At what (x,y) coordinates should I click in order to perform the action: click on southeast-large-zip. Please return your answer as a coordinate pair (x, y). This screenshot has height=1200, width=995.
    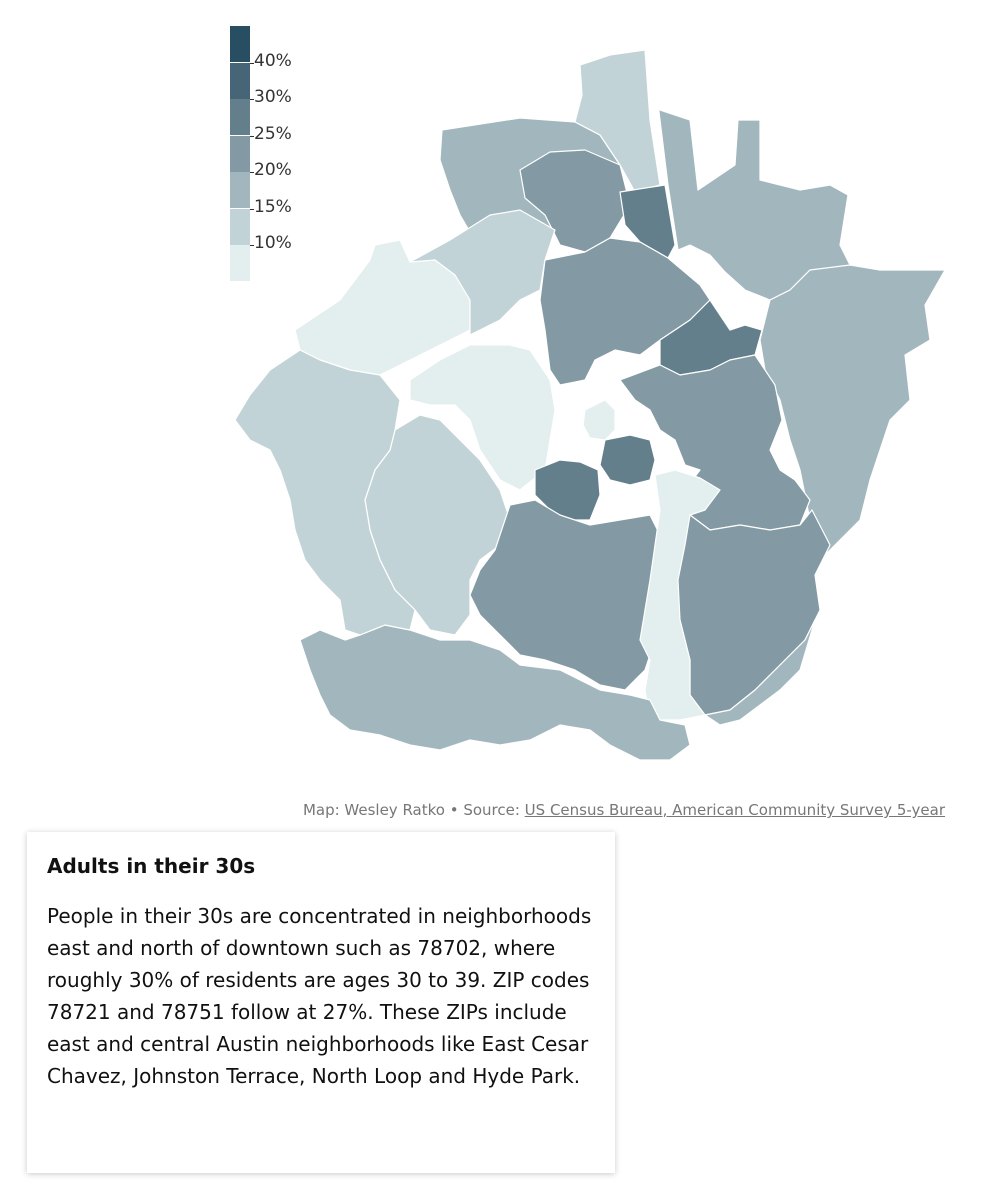
    Looking at the image, I should click on (760, 672).